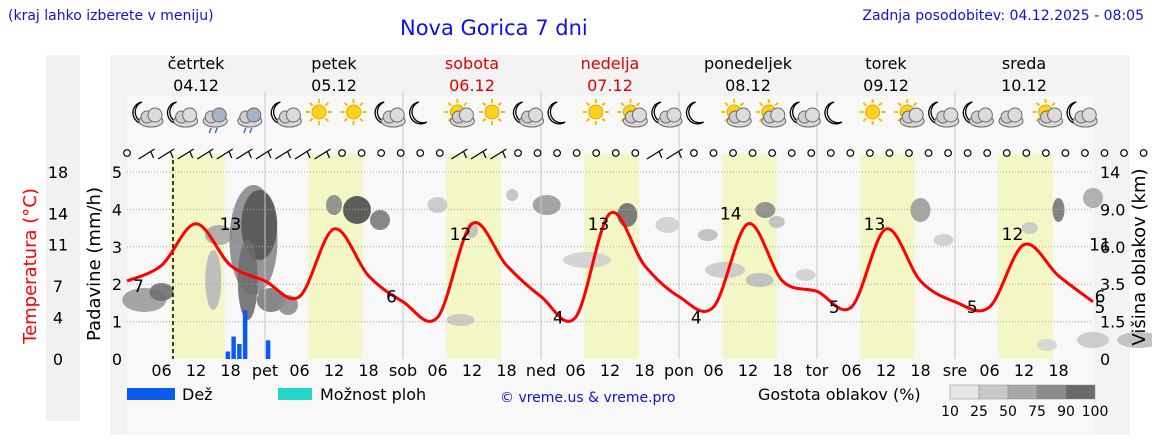 This screenshot has height=443, width=1152. I want to click on sun-disc, so click(354, 112).